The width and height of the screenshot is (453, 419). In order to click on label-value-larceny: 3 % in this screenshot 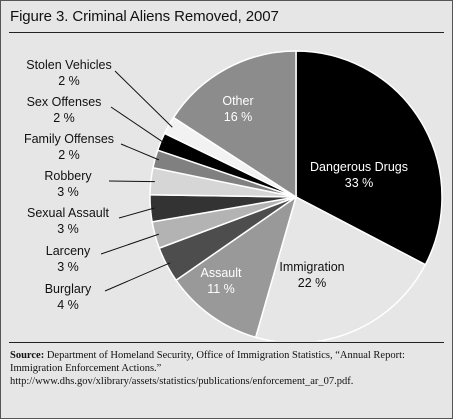, I will do `click(68, 267)`.